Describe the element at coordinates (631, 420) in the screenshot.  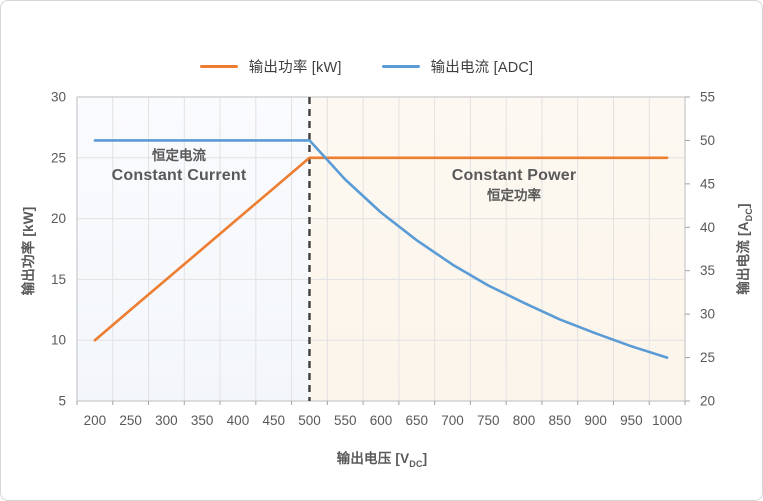
I see `x-tick-label: 950` at that location.